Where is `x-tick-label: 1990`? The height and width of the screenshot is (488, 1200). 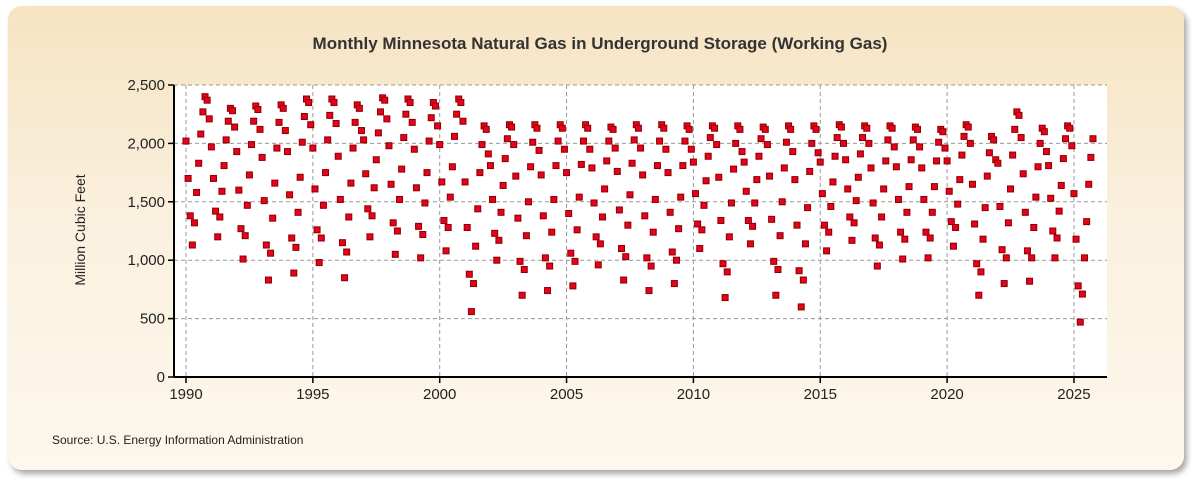 x-tick-label: 1990 is located at coordinates (185, 394).